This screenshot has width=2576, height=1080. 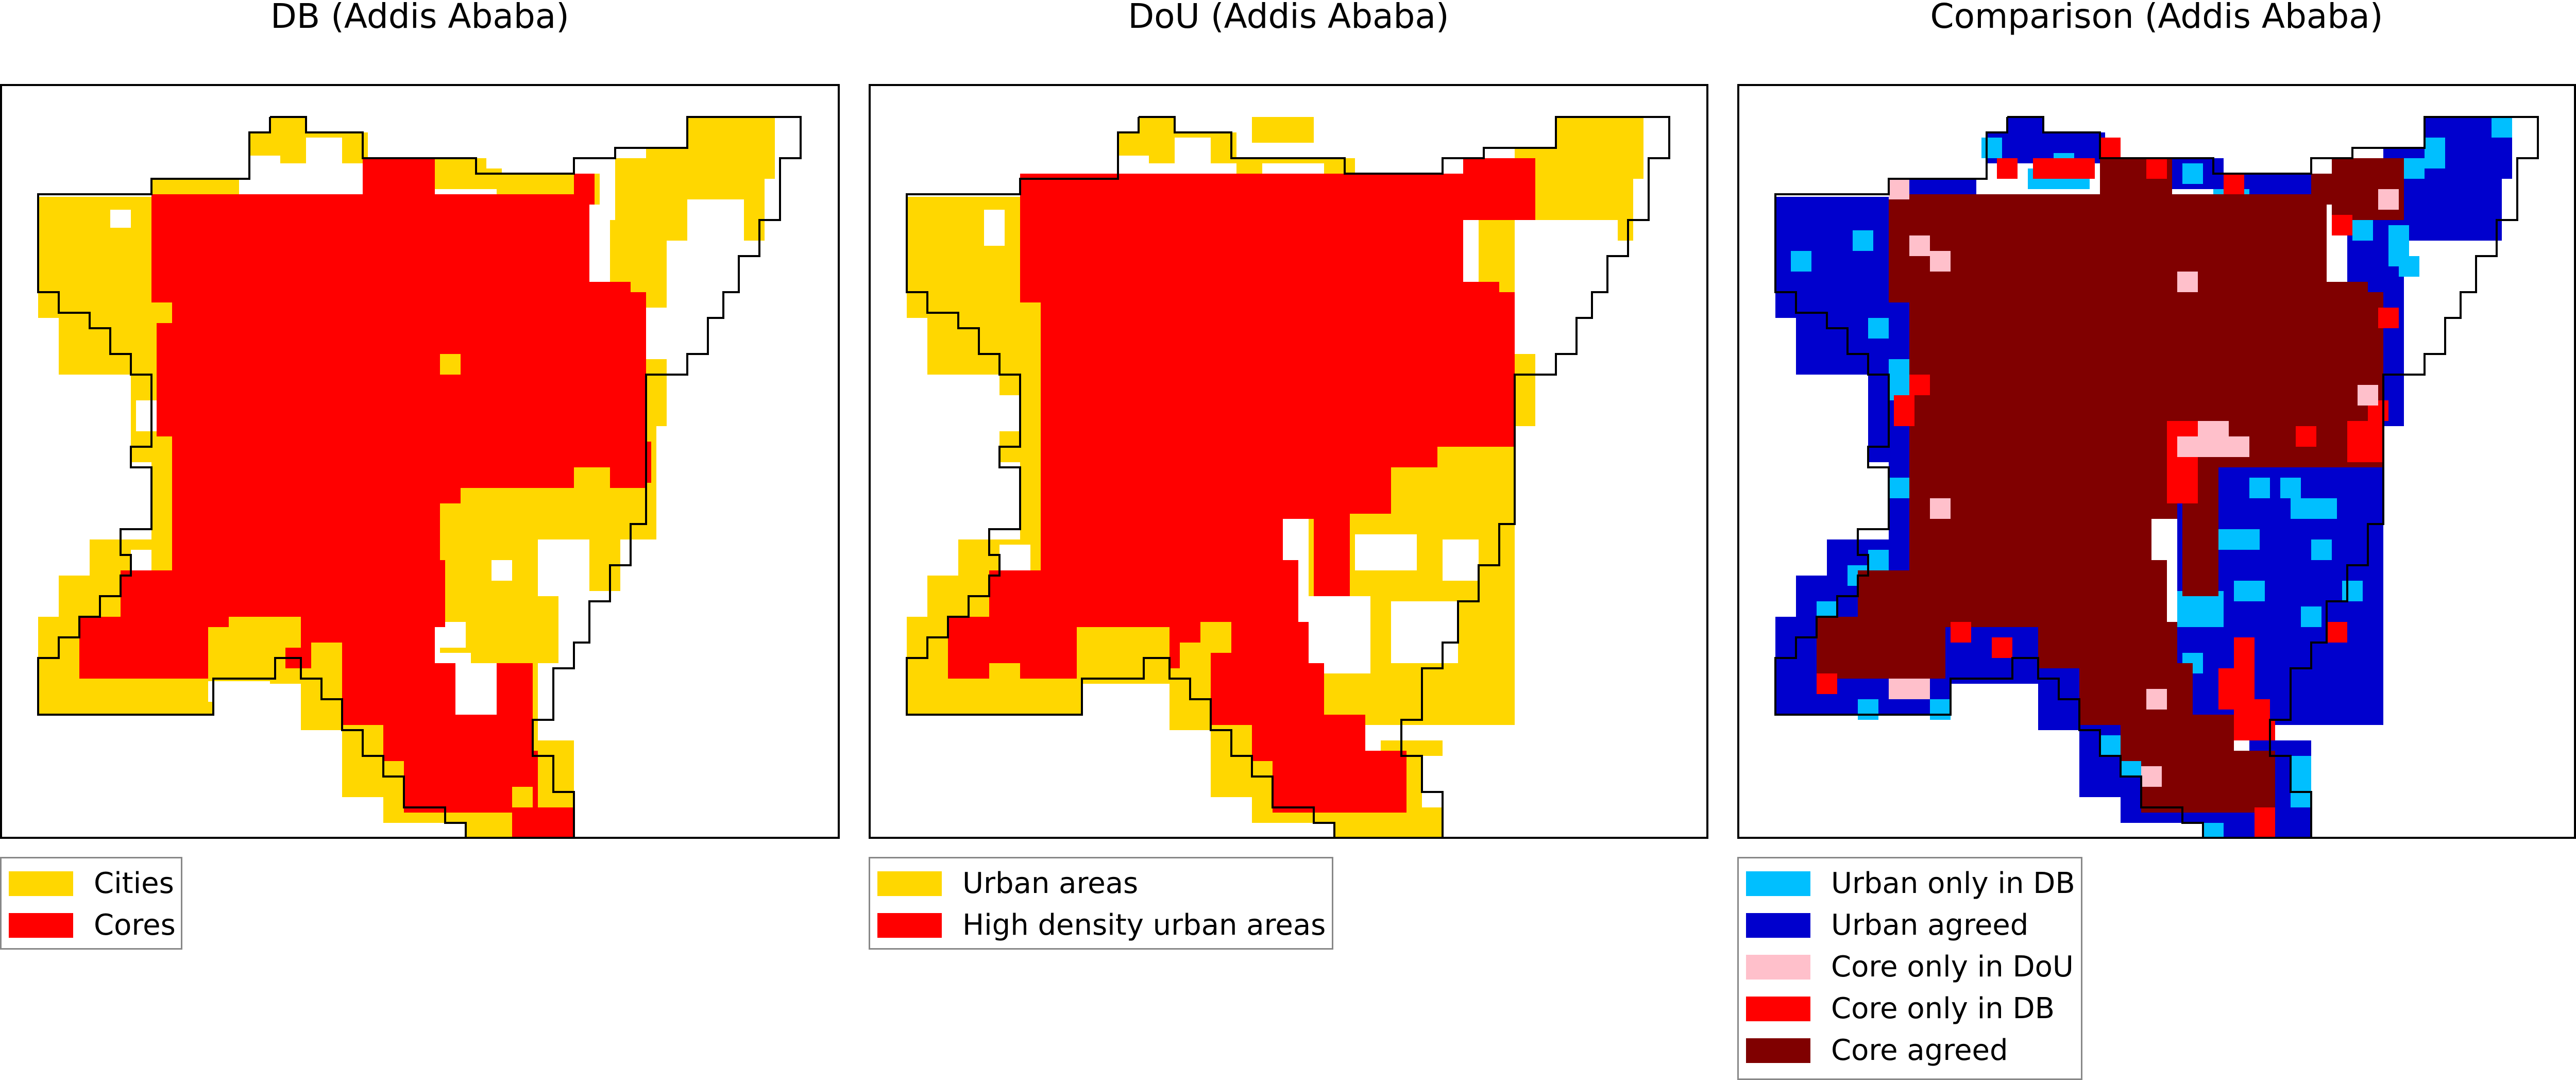 I want to click on legend-label: Cores, so click(x=135, y=925).